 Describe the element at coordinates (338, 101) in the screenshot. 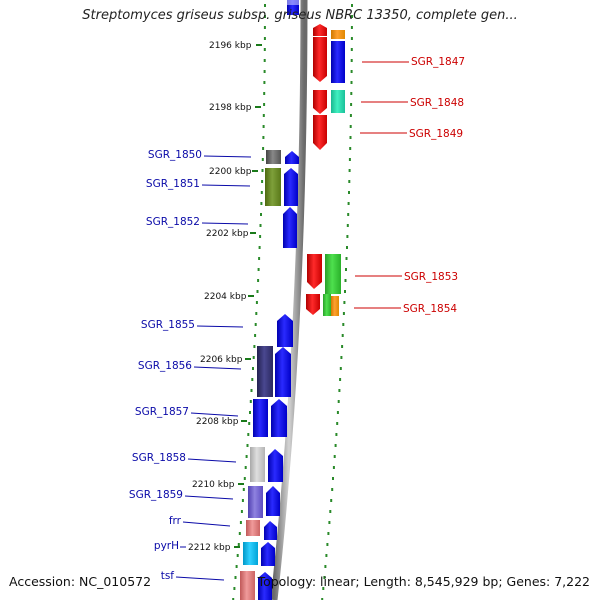

I see `gene-sgr-1848-teal` at that location.